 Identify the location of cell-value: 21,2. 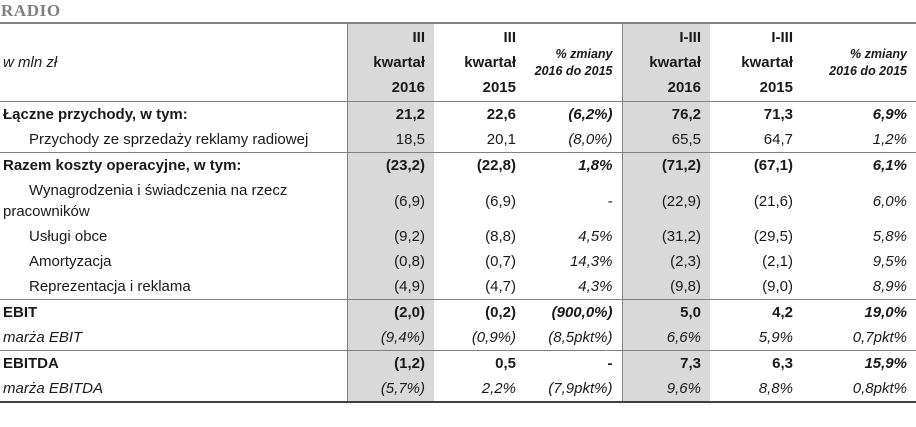
(390, 114).